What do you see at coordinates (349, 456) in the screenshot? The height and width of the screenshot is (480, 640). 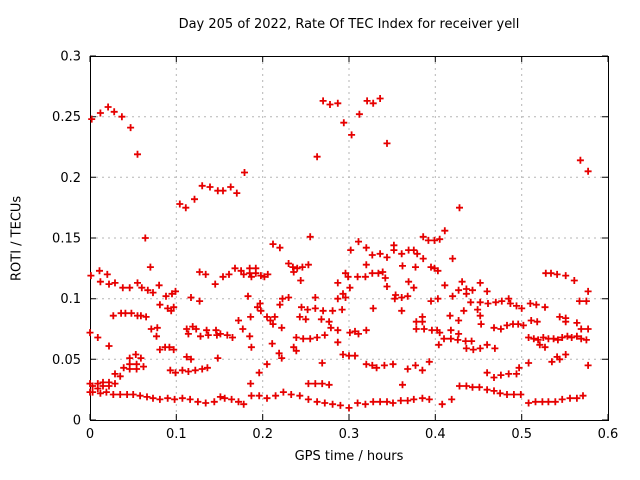 I see `x-axis-label: GPS time / hours` at bounding box center [349, 456].